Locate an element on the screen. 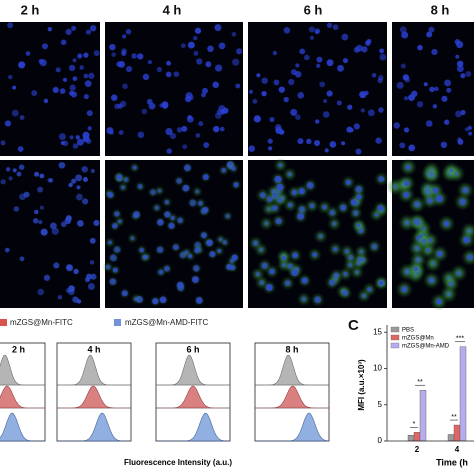  time-label: 8 h is located at coordinates (291, 349).